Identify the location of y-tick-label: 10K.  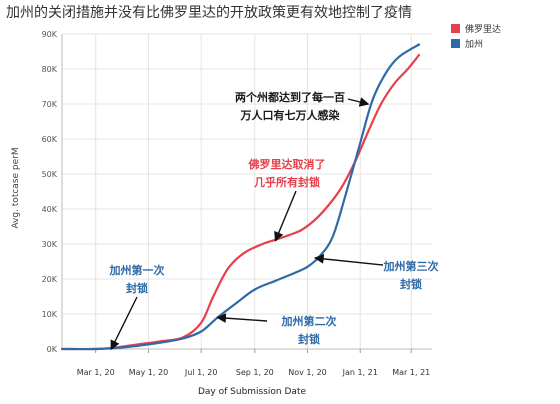
(50, 314).